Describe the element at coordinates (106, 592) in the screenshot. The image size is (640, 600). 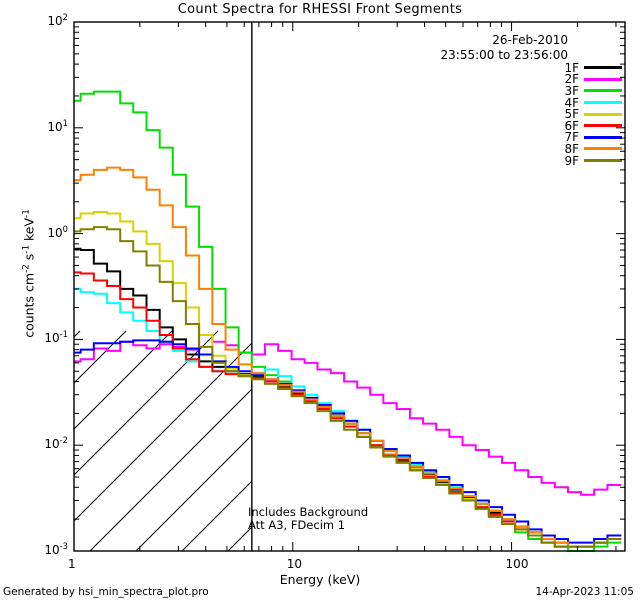
I see `footer-generator: Generated by hsi_min_spectra_plot.pro` at that location.